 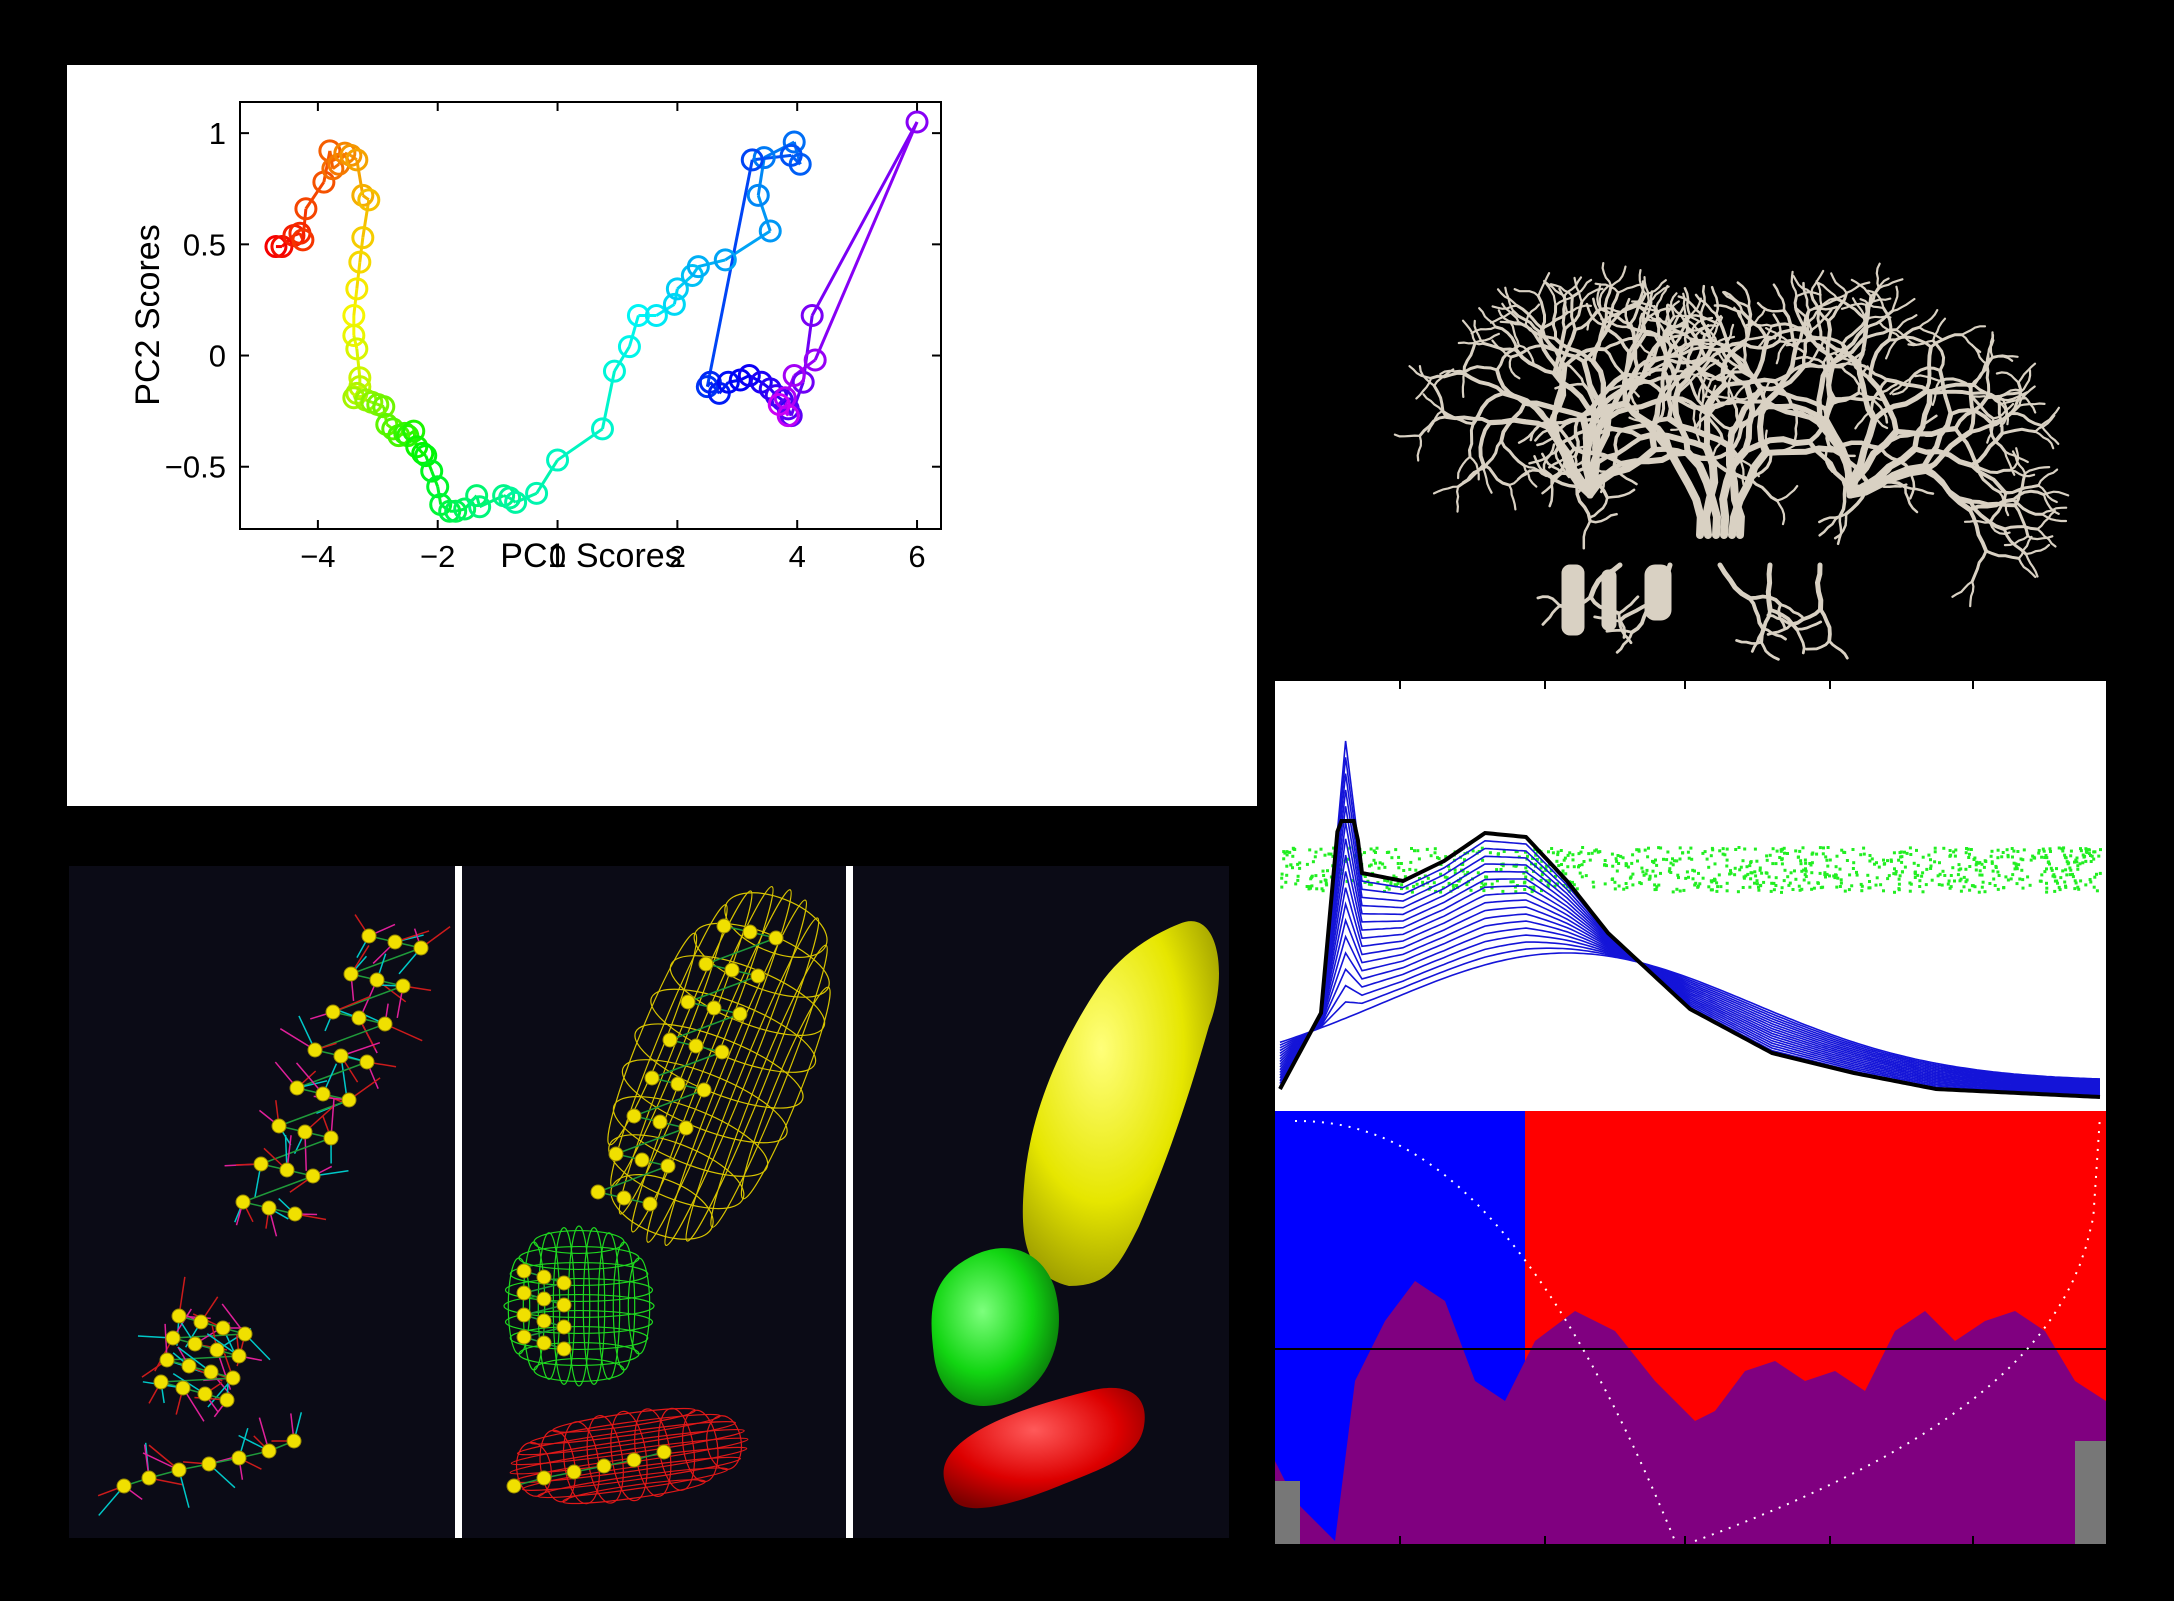 I want to click on x-tick-label: −2, so click(x=437, y=556).